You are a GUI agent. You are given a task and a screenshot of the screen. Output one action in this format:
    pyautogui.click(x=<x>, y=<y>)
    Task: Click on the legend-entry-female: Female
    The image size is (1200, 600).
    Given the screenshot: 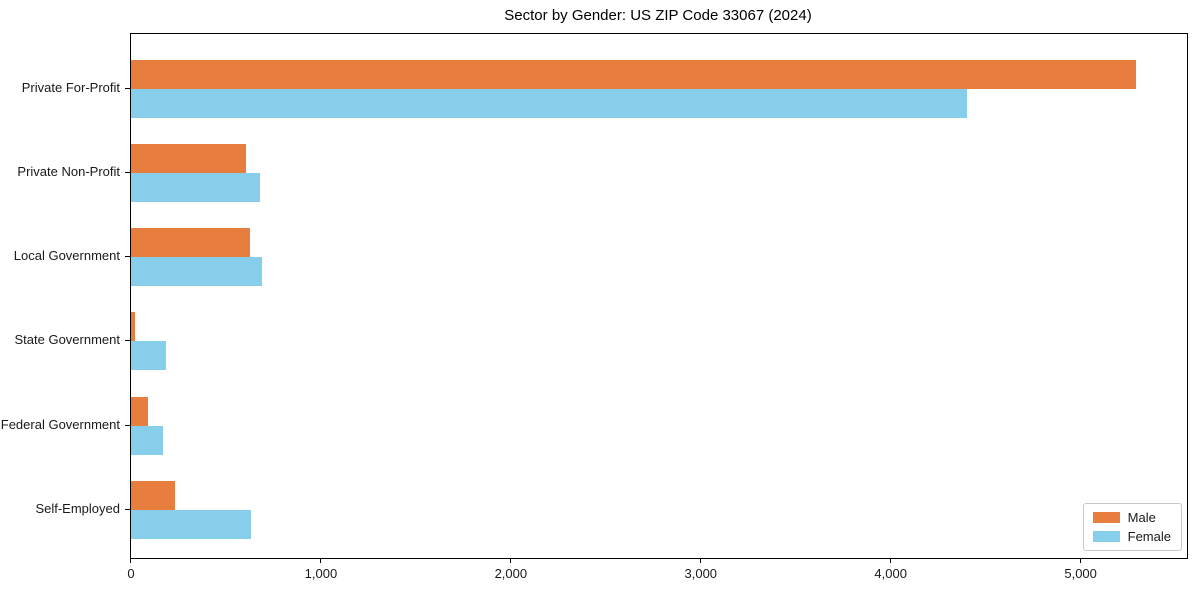 What is the action you would take?
    pyautogui.click(x=1131, y=536)
    